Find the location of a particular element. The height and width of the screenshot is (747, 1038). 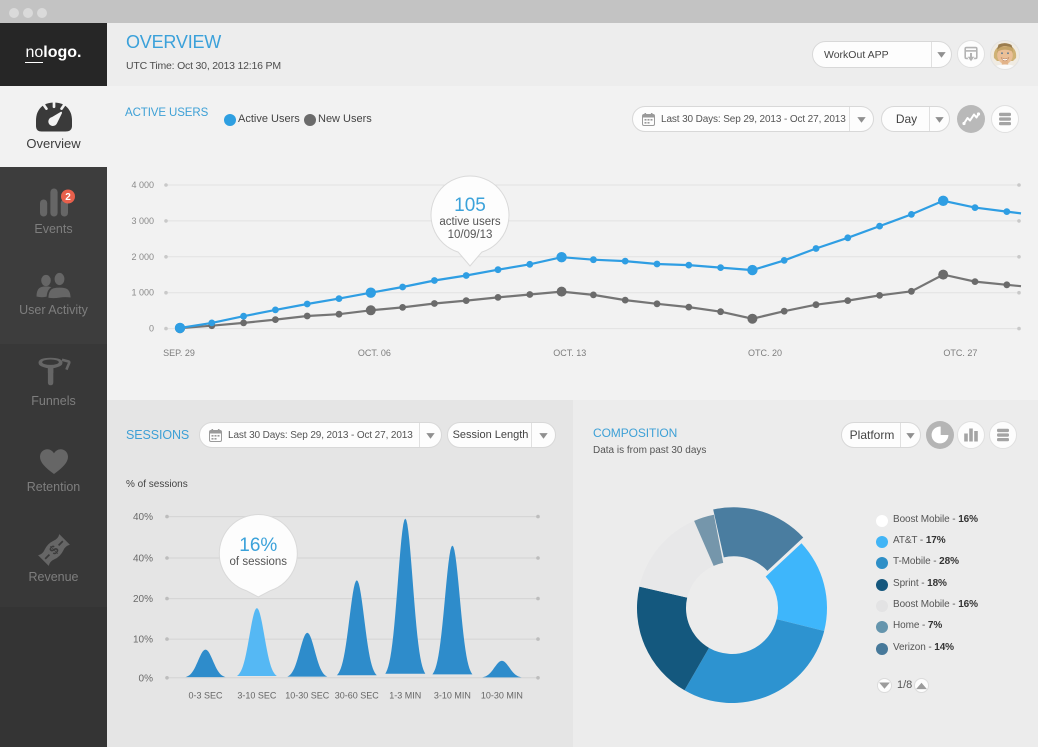

svg-text: 2 000 is located at coordinates (142, 257).